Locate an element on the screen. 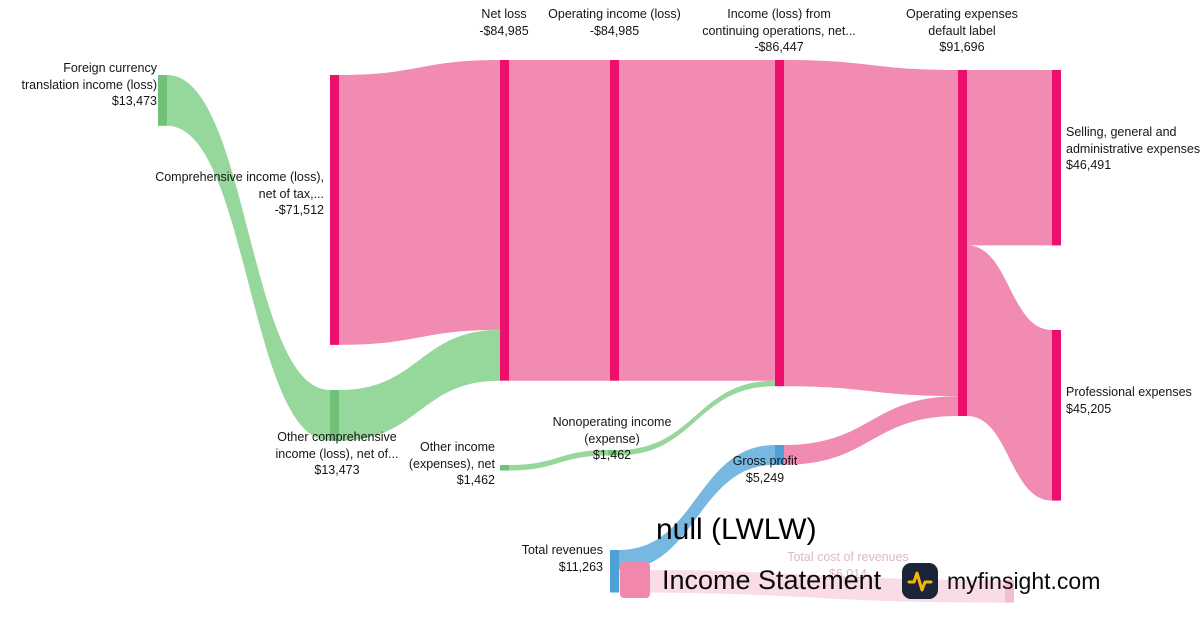 The width and height of the screenshot is (1200, 630). label-line: Comprehensive income (loss), is located at coordinates (239, 177).